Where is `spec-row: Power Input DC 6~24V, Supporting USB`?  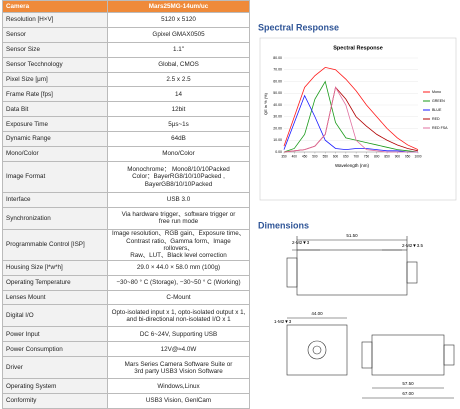 spec-row: Power Input DC 6~24V, Supporting USB is located at coordinates (126, 334).